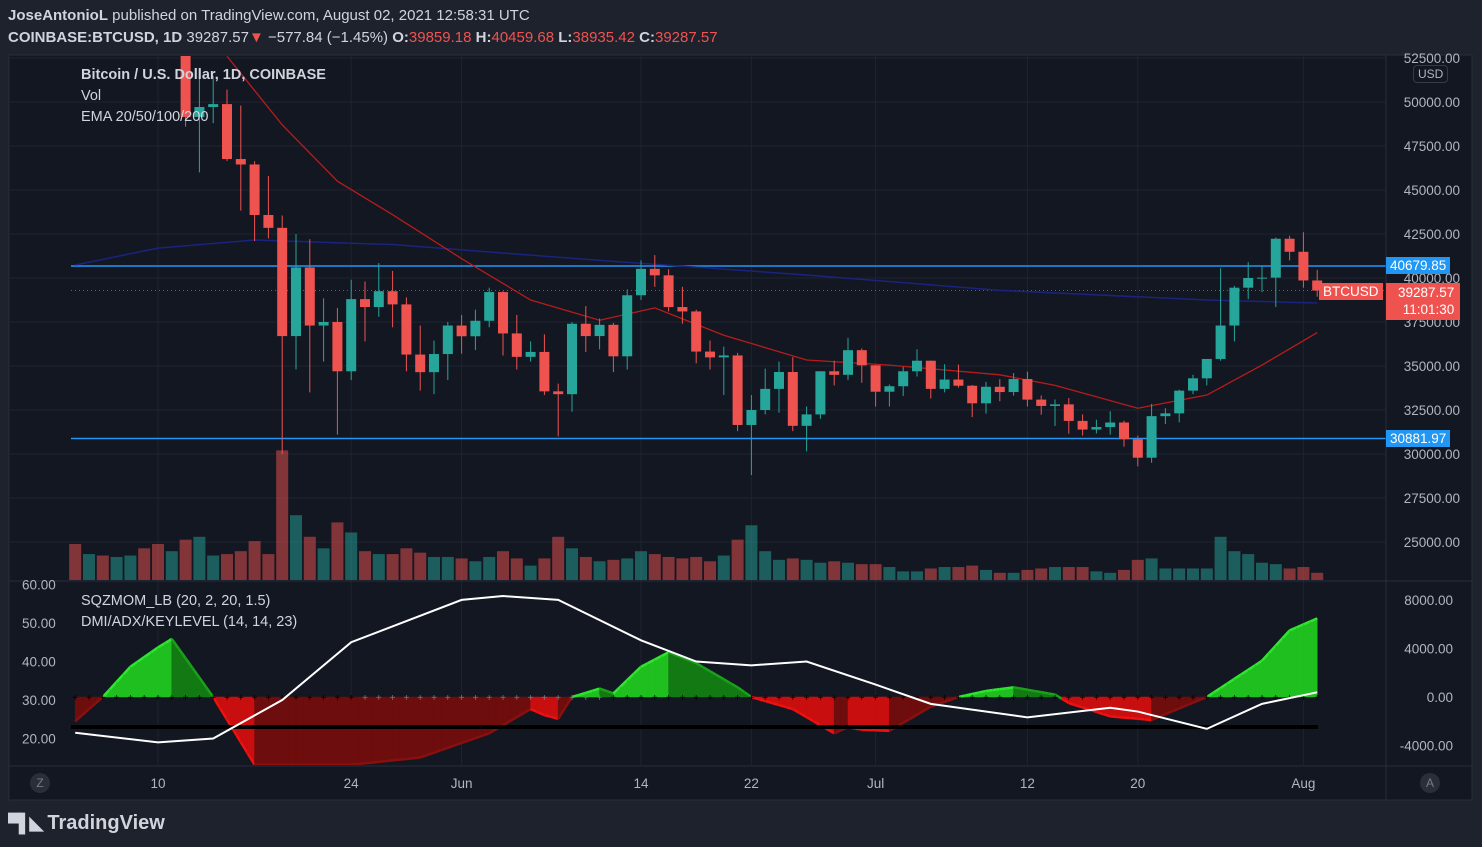  I want to click on level-tag-lower: 30881.97, so click(1418, 438).